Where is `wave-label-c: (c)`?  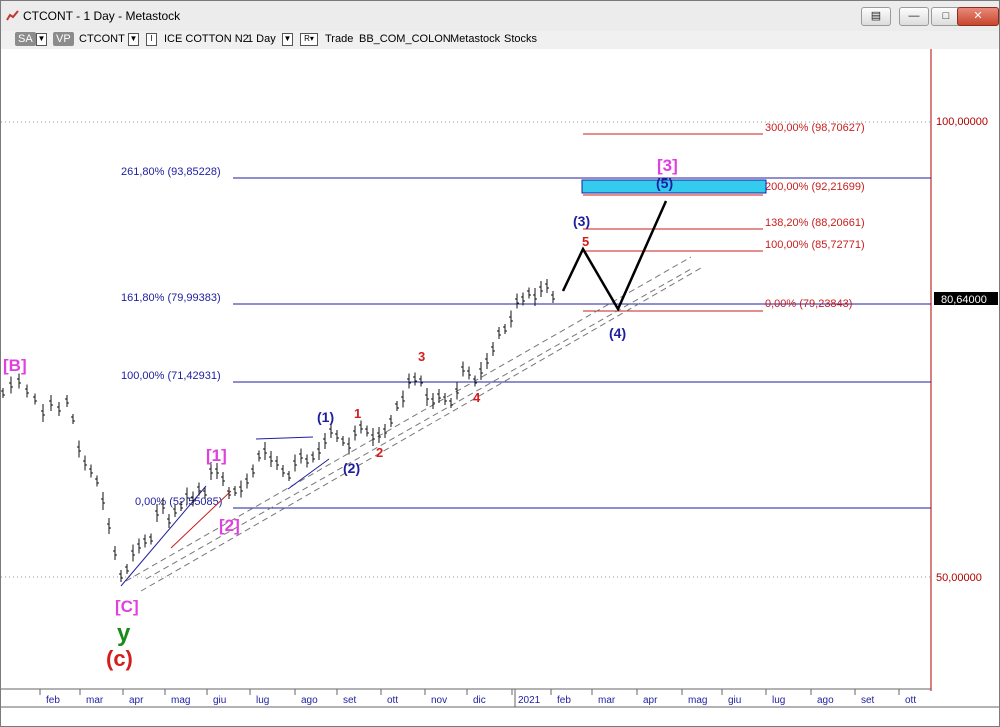 wave-label-c: (c) is located at coordinates (119, 658).